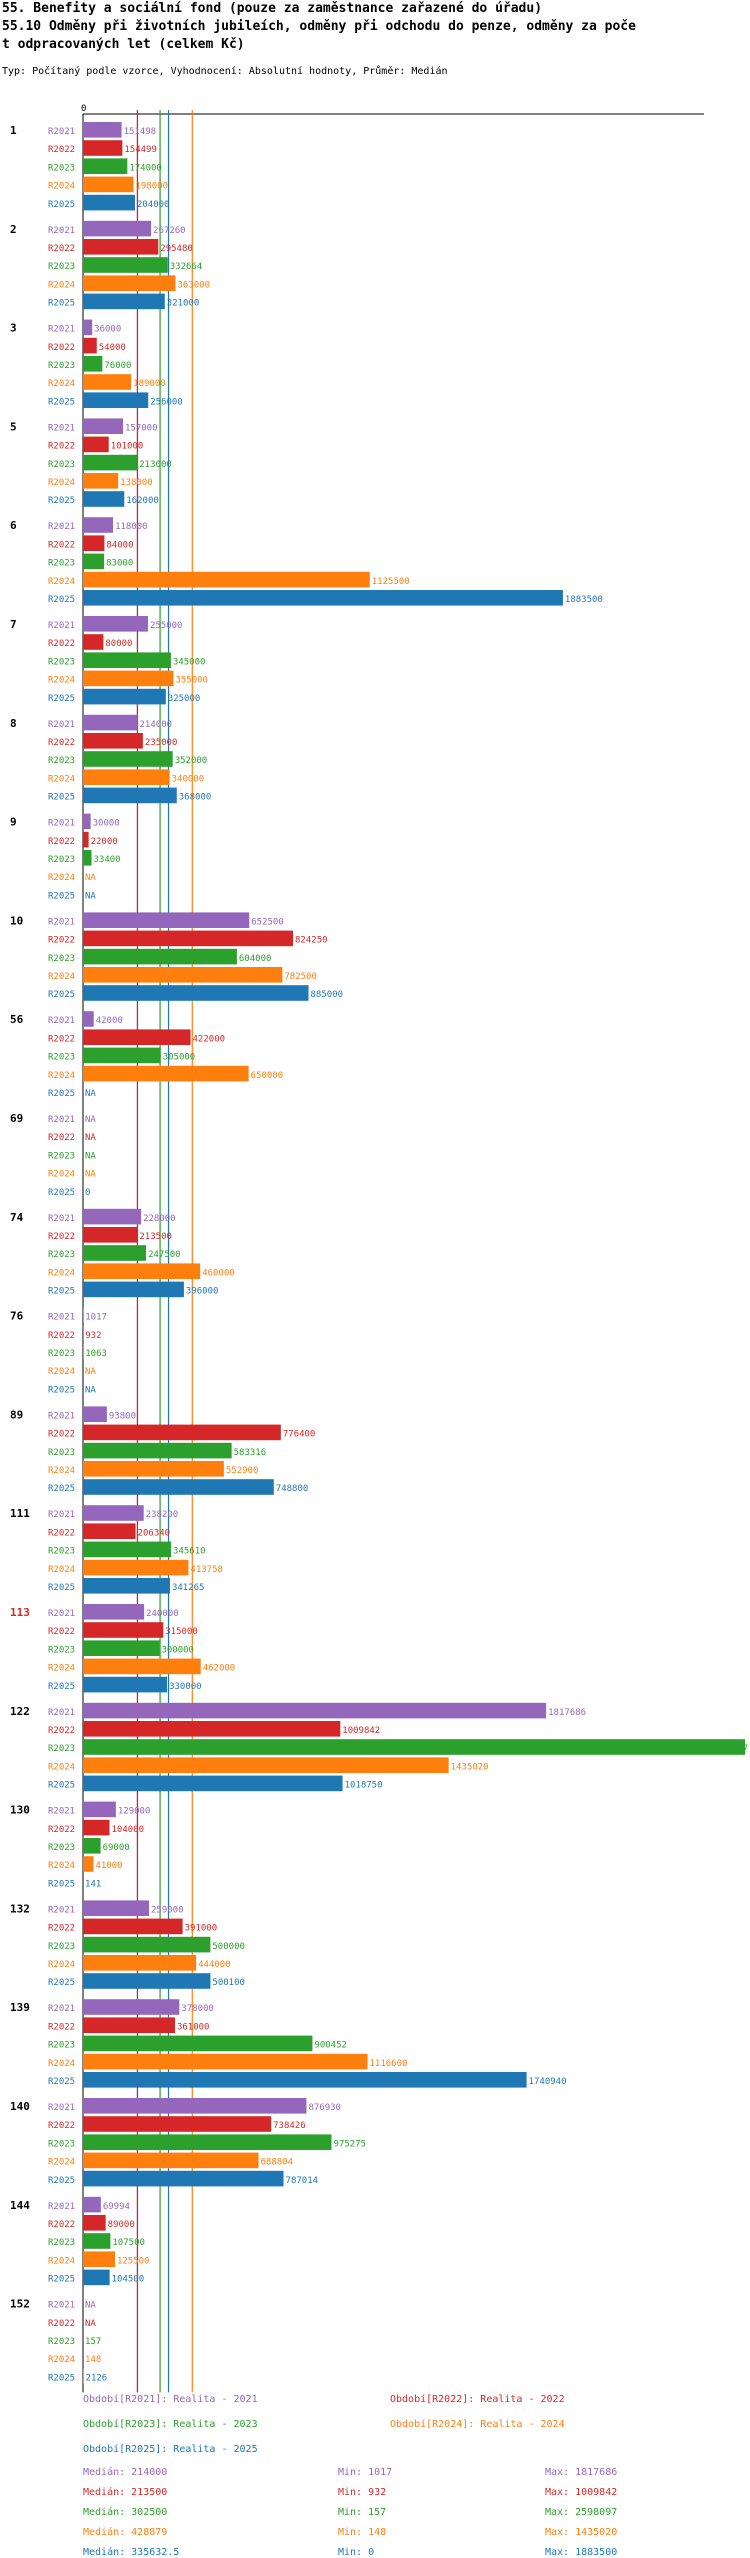  Describe the element at coordinates (13, 723) in the screenshot. I see `group-label-8: 8` at that location.